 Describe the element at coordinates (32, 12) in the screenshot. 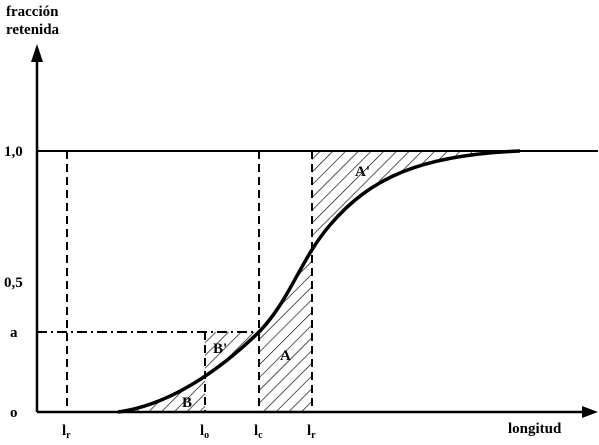

I see `y-title: fracción` at that location.